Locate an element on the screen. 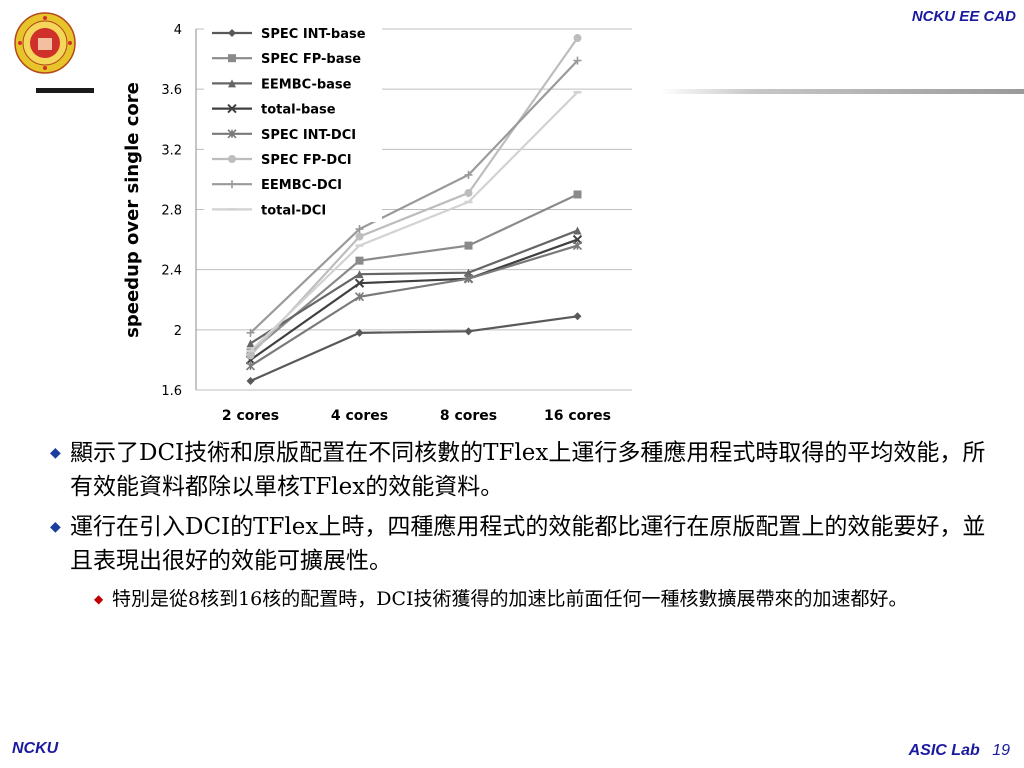 The height and width of the screenshot is (768, 1024). y-tick-label: 2.4 is located at coordinates (171, 271).